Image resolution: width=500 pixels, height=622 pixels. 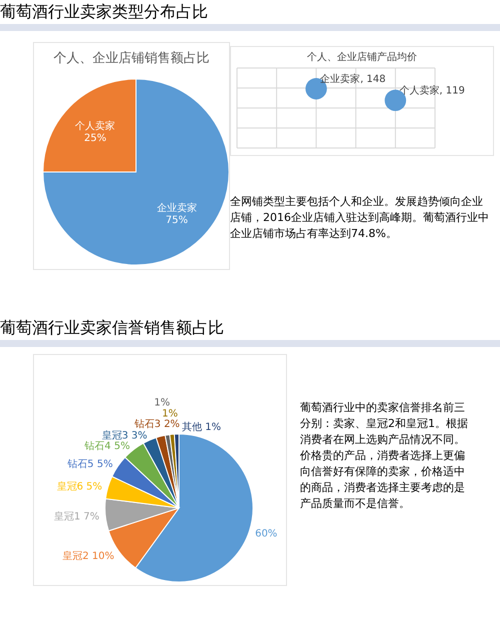 I want to click on data-label: 25%, so click(x=95, y=138).